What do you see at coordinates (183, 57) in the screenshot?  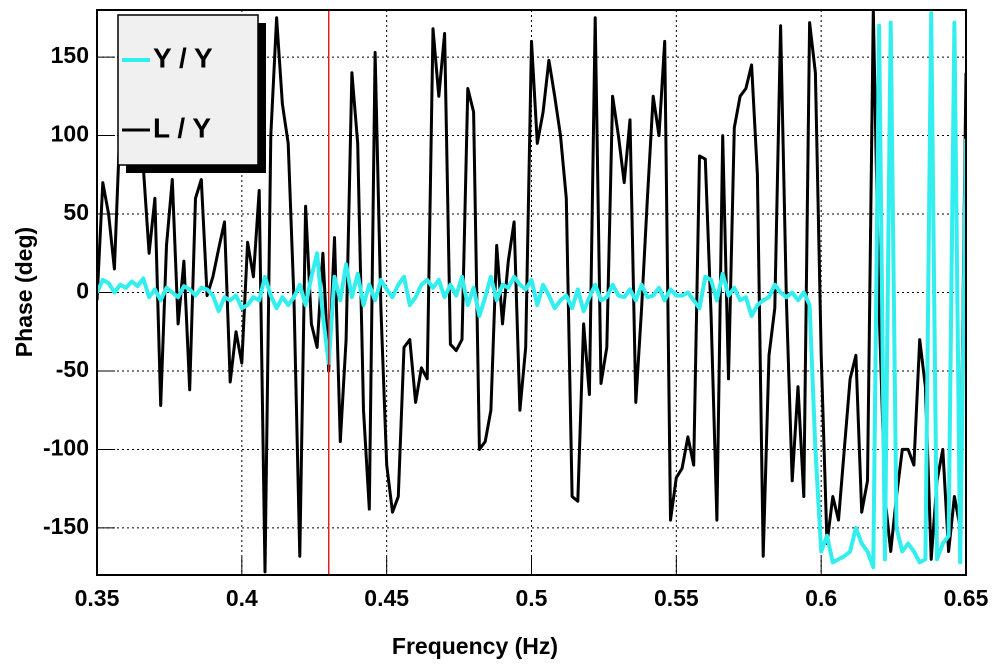 I see `legend-label: Y / Y` at bounding box center [183, 57].